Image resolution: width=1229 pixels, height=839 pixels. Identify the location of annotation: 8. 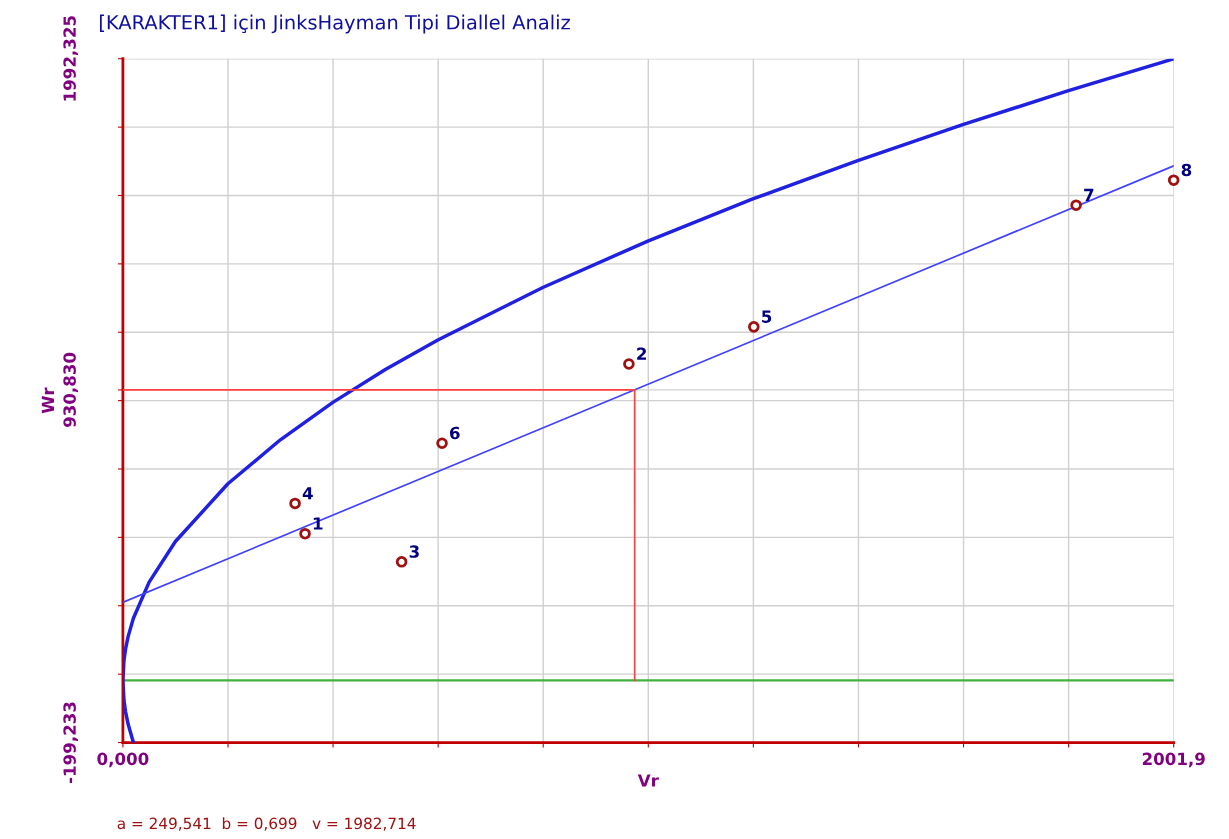
(1186, 170).